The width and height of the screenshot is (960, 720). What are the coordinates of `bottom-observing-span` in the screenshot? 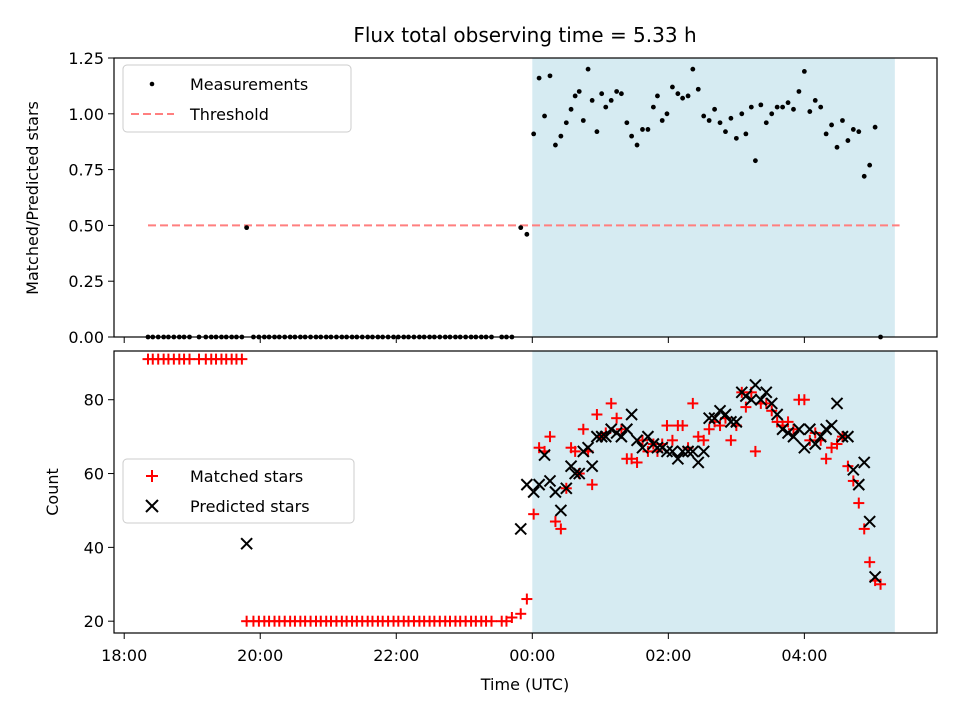 It's located at (713, 492).